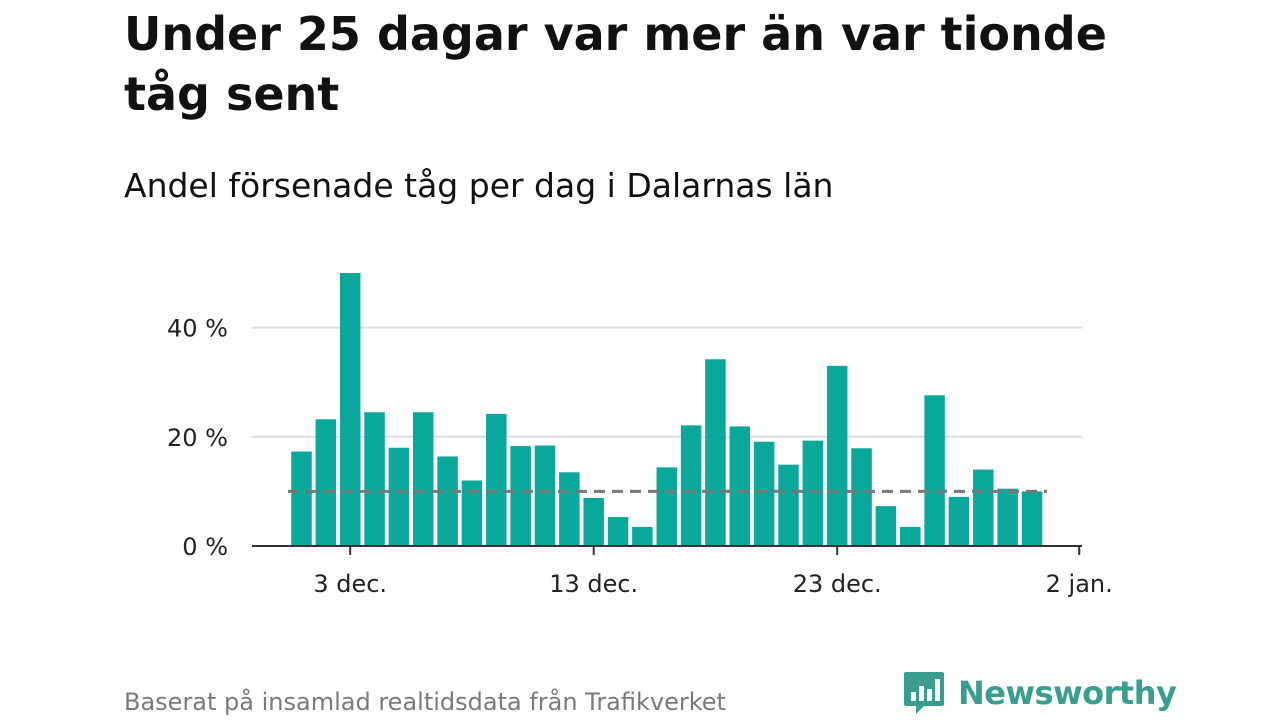 This screenshot has width=1280, height=720. Describe the element at coordinates (924, 693) in the screenshot. I see `bar-chart-speech-bubble-icon` at that location.